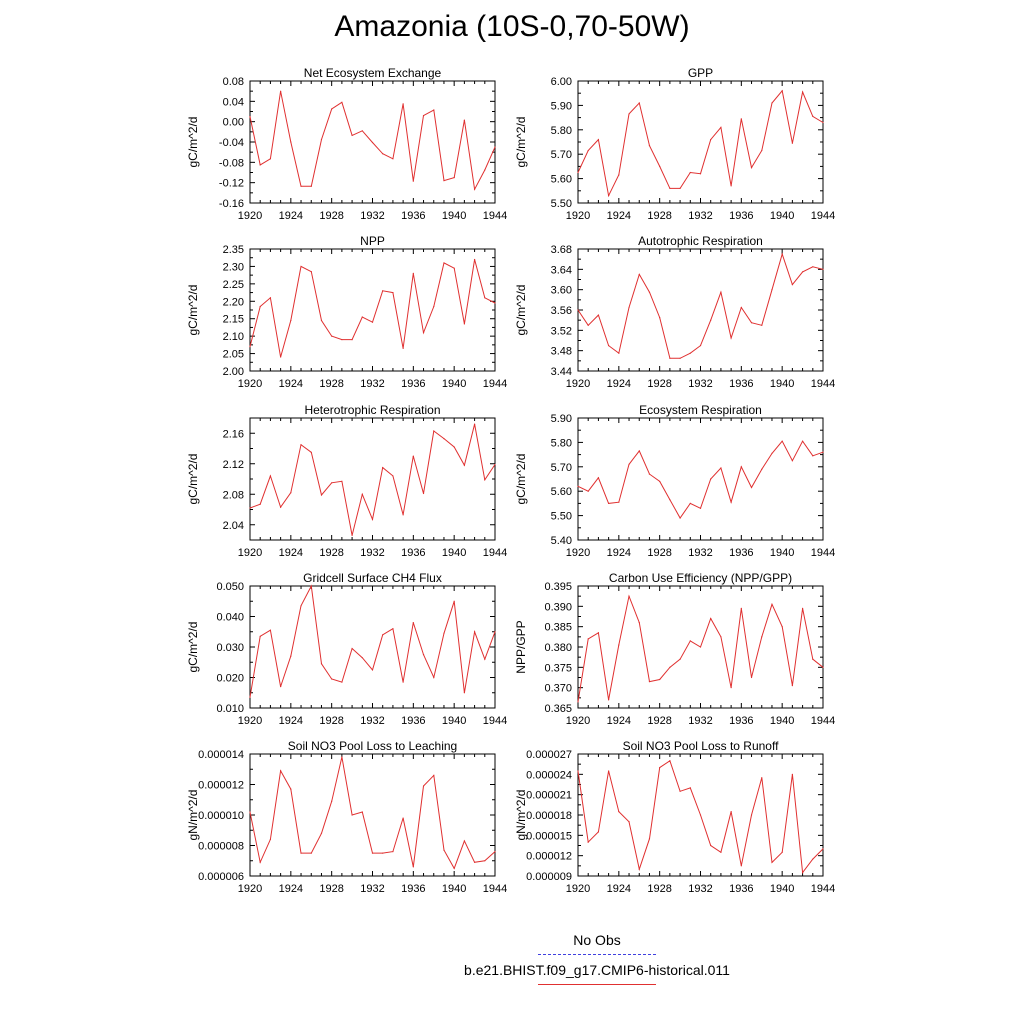 This screenshot has height=1024, width=1024. Describe the element at coordinates (233, 320) in the screenshot. I see `y-tick-label: 2.15` at that location.